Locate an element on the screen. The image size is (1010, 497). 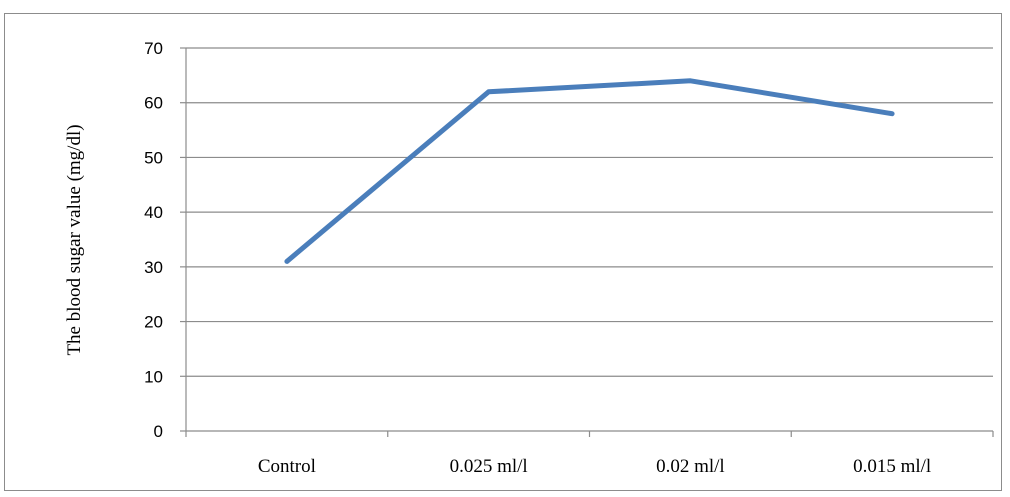
x-tick-label: Control is located at coordinates (287, 466).